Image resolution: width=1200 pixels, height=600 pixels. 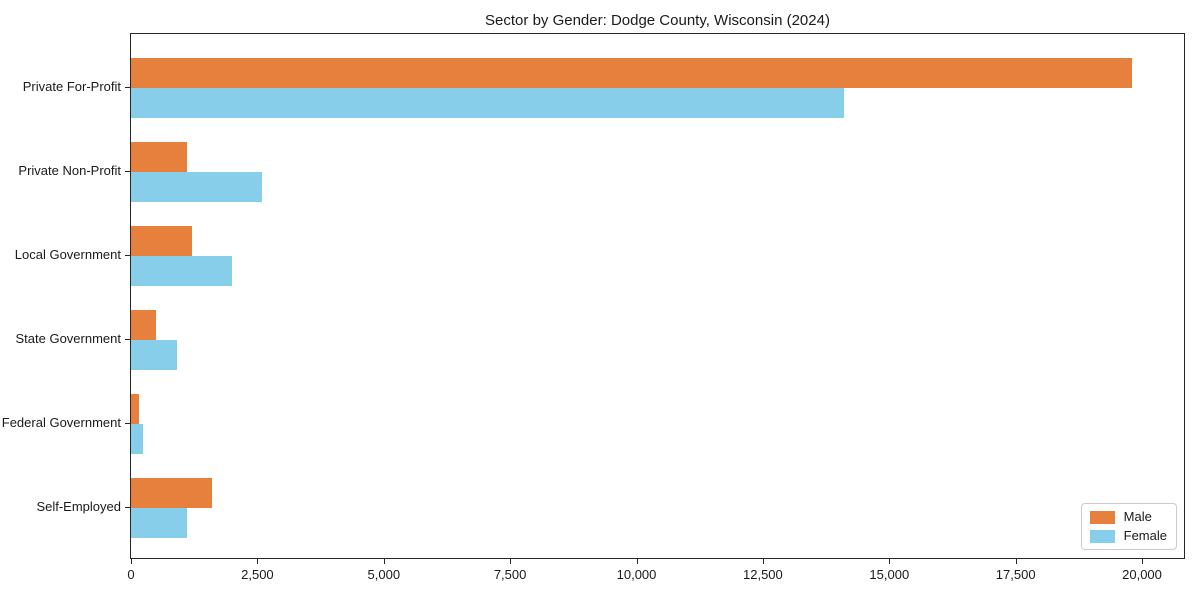 What do you see at coordinates (78, 506) in the screenshot?
I see `y-axis-label-self-employed: Self-Employed` at bounding box center [78, 506].